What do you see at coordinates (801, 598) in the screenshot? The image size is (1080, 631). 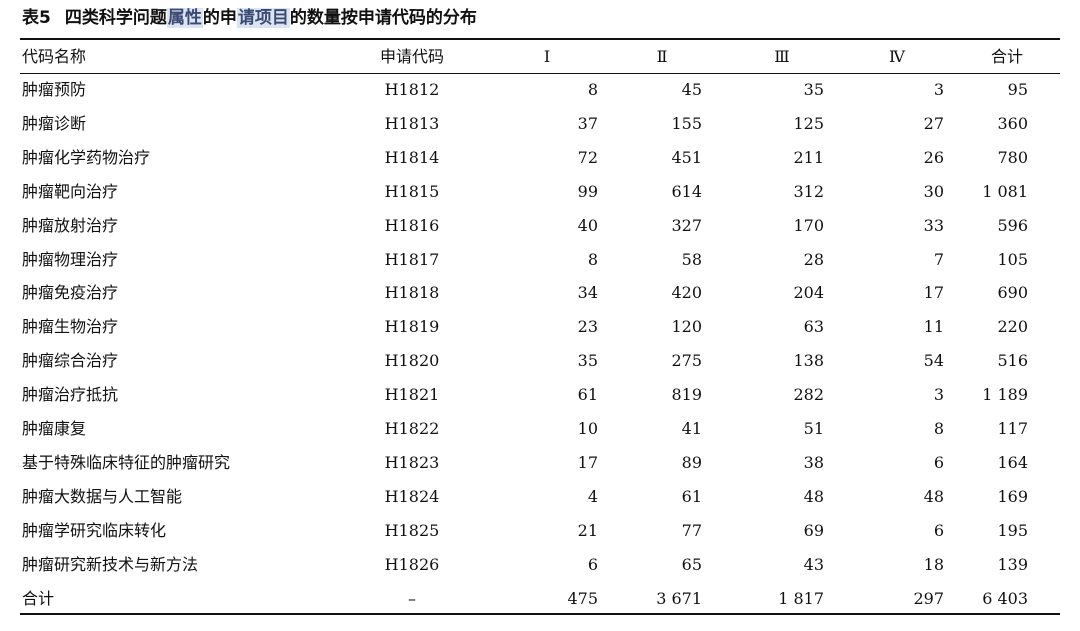 I see `cell-class-3: 1 817` at bounding box center [801, 598].